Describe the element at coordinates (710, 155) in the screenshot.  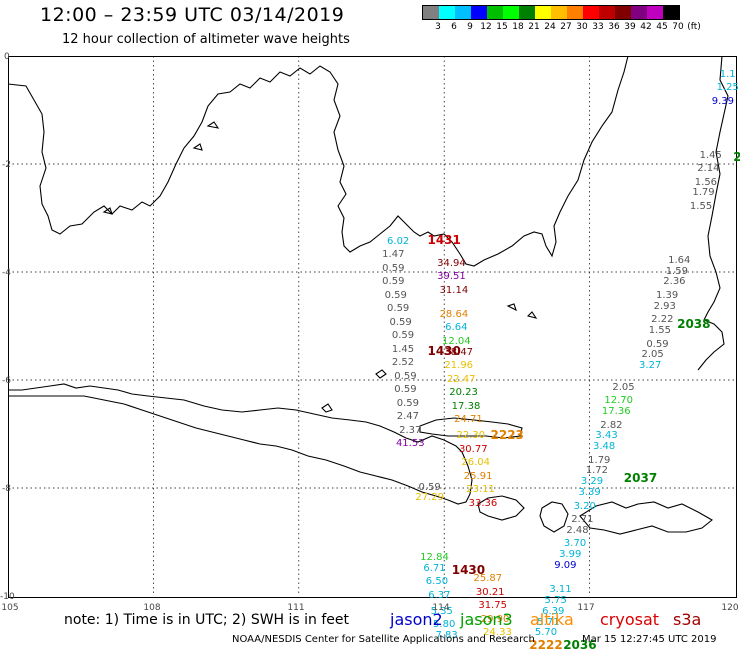
I see `wave-height-value: 1.45` at that location.